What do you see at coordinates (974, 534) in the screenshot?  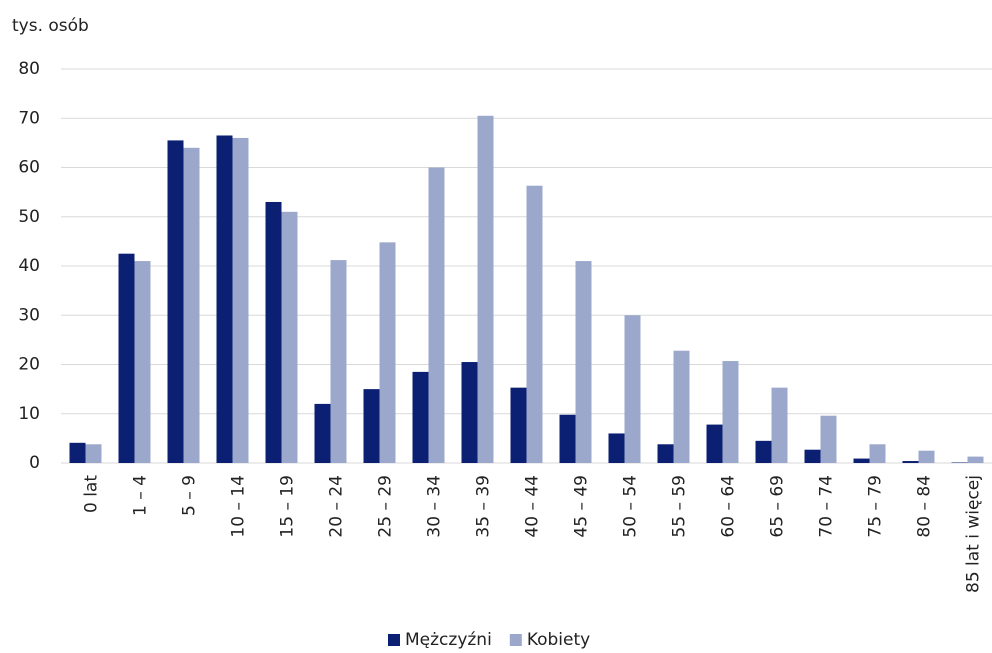 I see `x-tick-label: 85 lat i więcej` at bounding box center [974, 534].